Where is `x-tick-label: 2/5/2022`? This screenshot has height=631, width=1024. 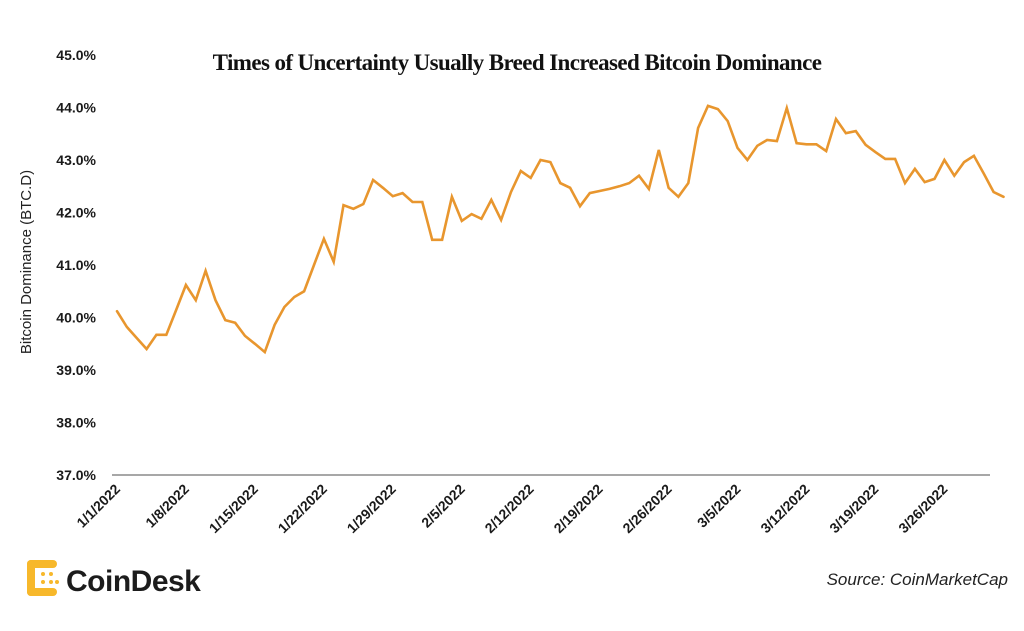
x-tick-label: 2/5/2022 is located at coordinates (443, 506).